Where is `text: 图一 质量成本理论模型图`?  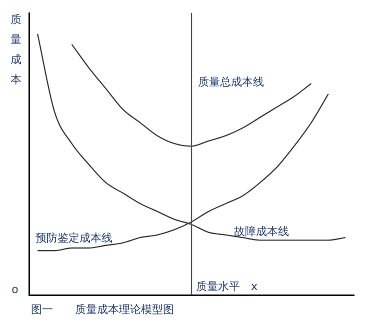
text: 图一 质量成本理论模型图 is located at coordinates (102, 309).